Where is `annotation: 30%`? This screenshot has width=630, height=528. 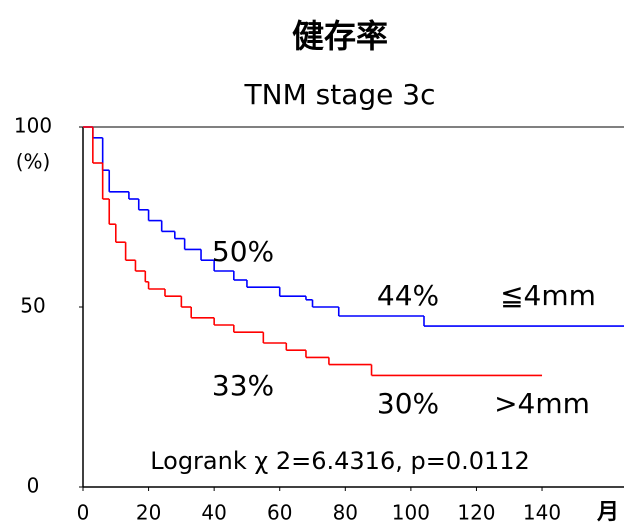 annotation: 30% is located at coordinates (408, 403).